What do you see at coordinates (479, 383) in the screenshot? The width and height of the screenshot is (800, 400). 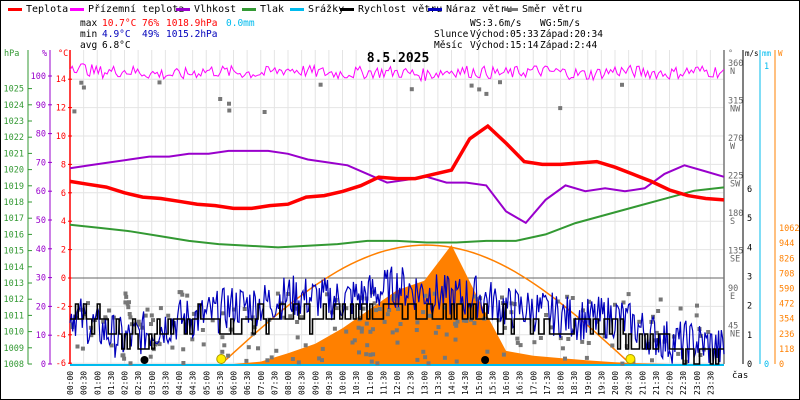 I see `x-tick-label: 15:00` at bounding box center [479, 383].